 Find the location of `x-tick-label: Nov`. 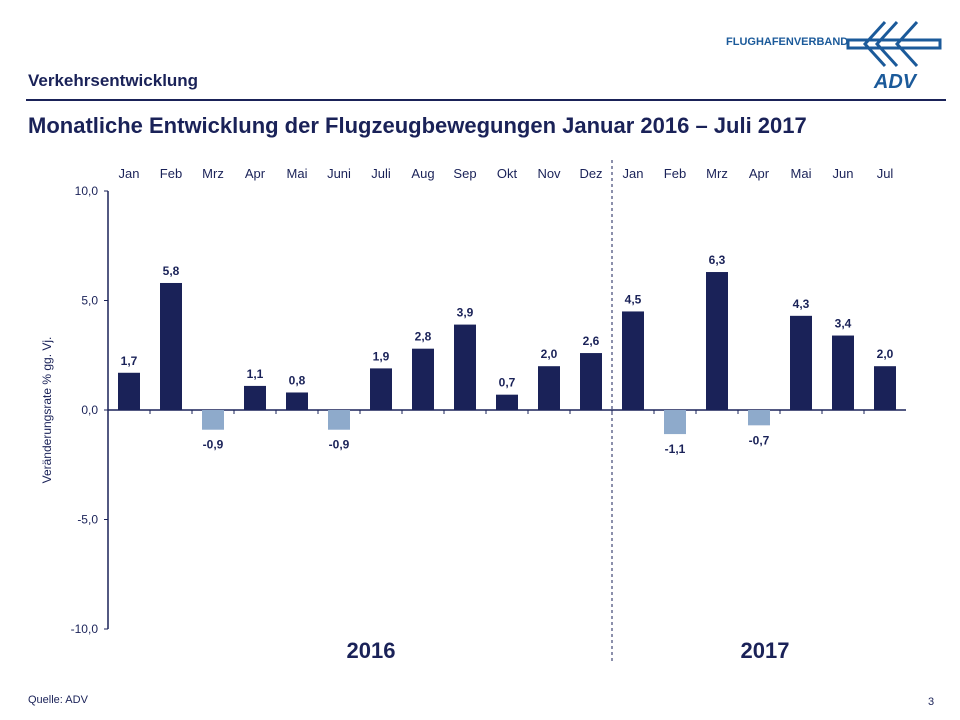

x-tick-label: Nov is located at coordinates (549, 173).